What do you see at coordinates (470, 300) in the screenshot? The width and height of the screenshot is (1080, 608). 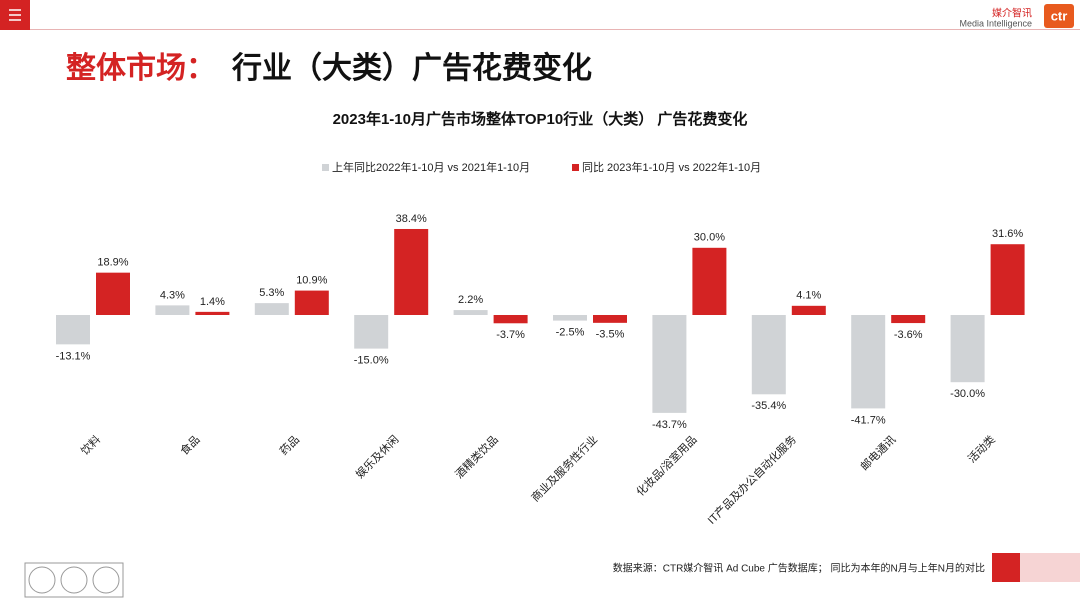 I see `value-label: 2.2%` at bounding box center [470, 300].